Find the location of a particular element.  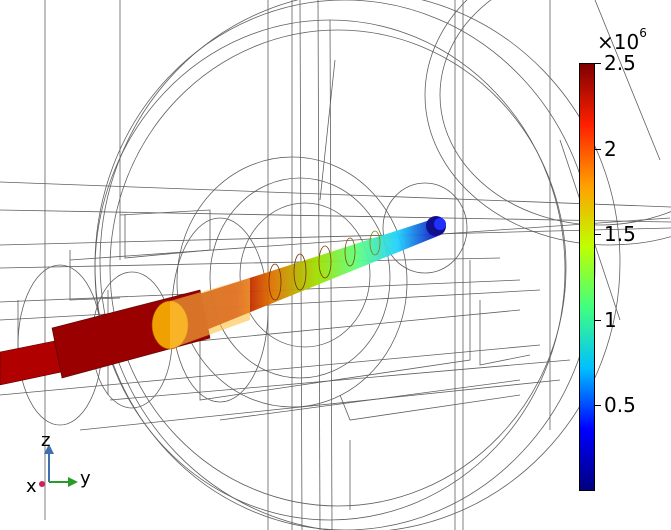

axis-triad is located at coordinates (58, 465).